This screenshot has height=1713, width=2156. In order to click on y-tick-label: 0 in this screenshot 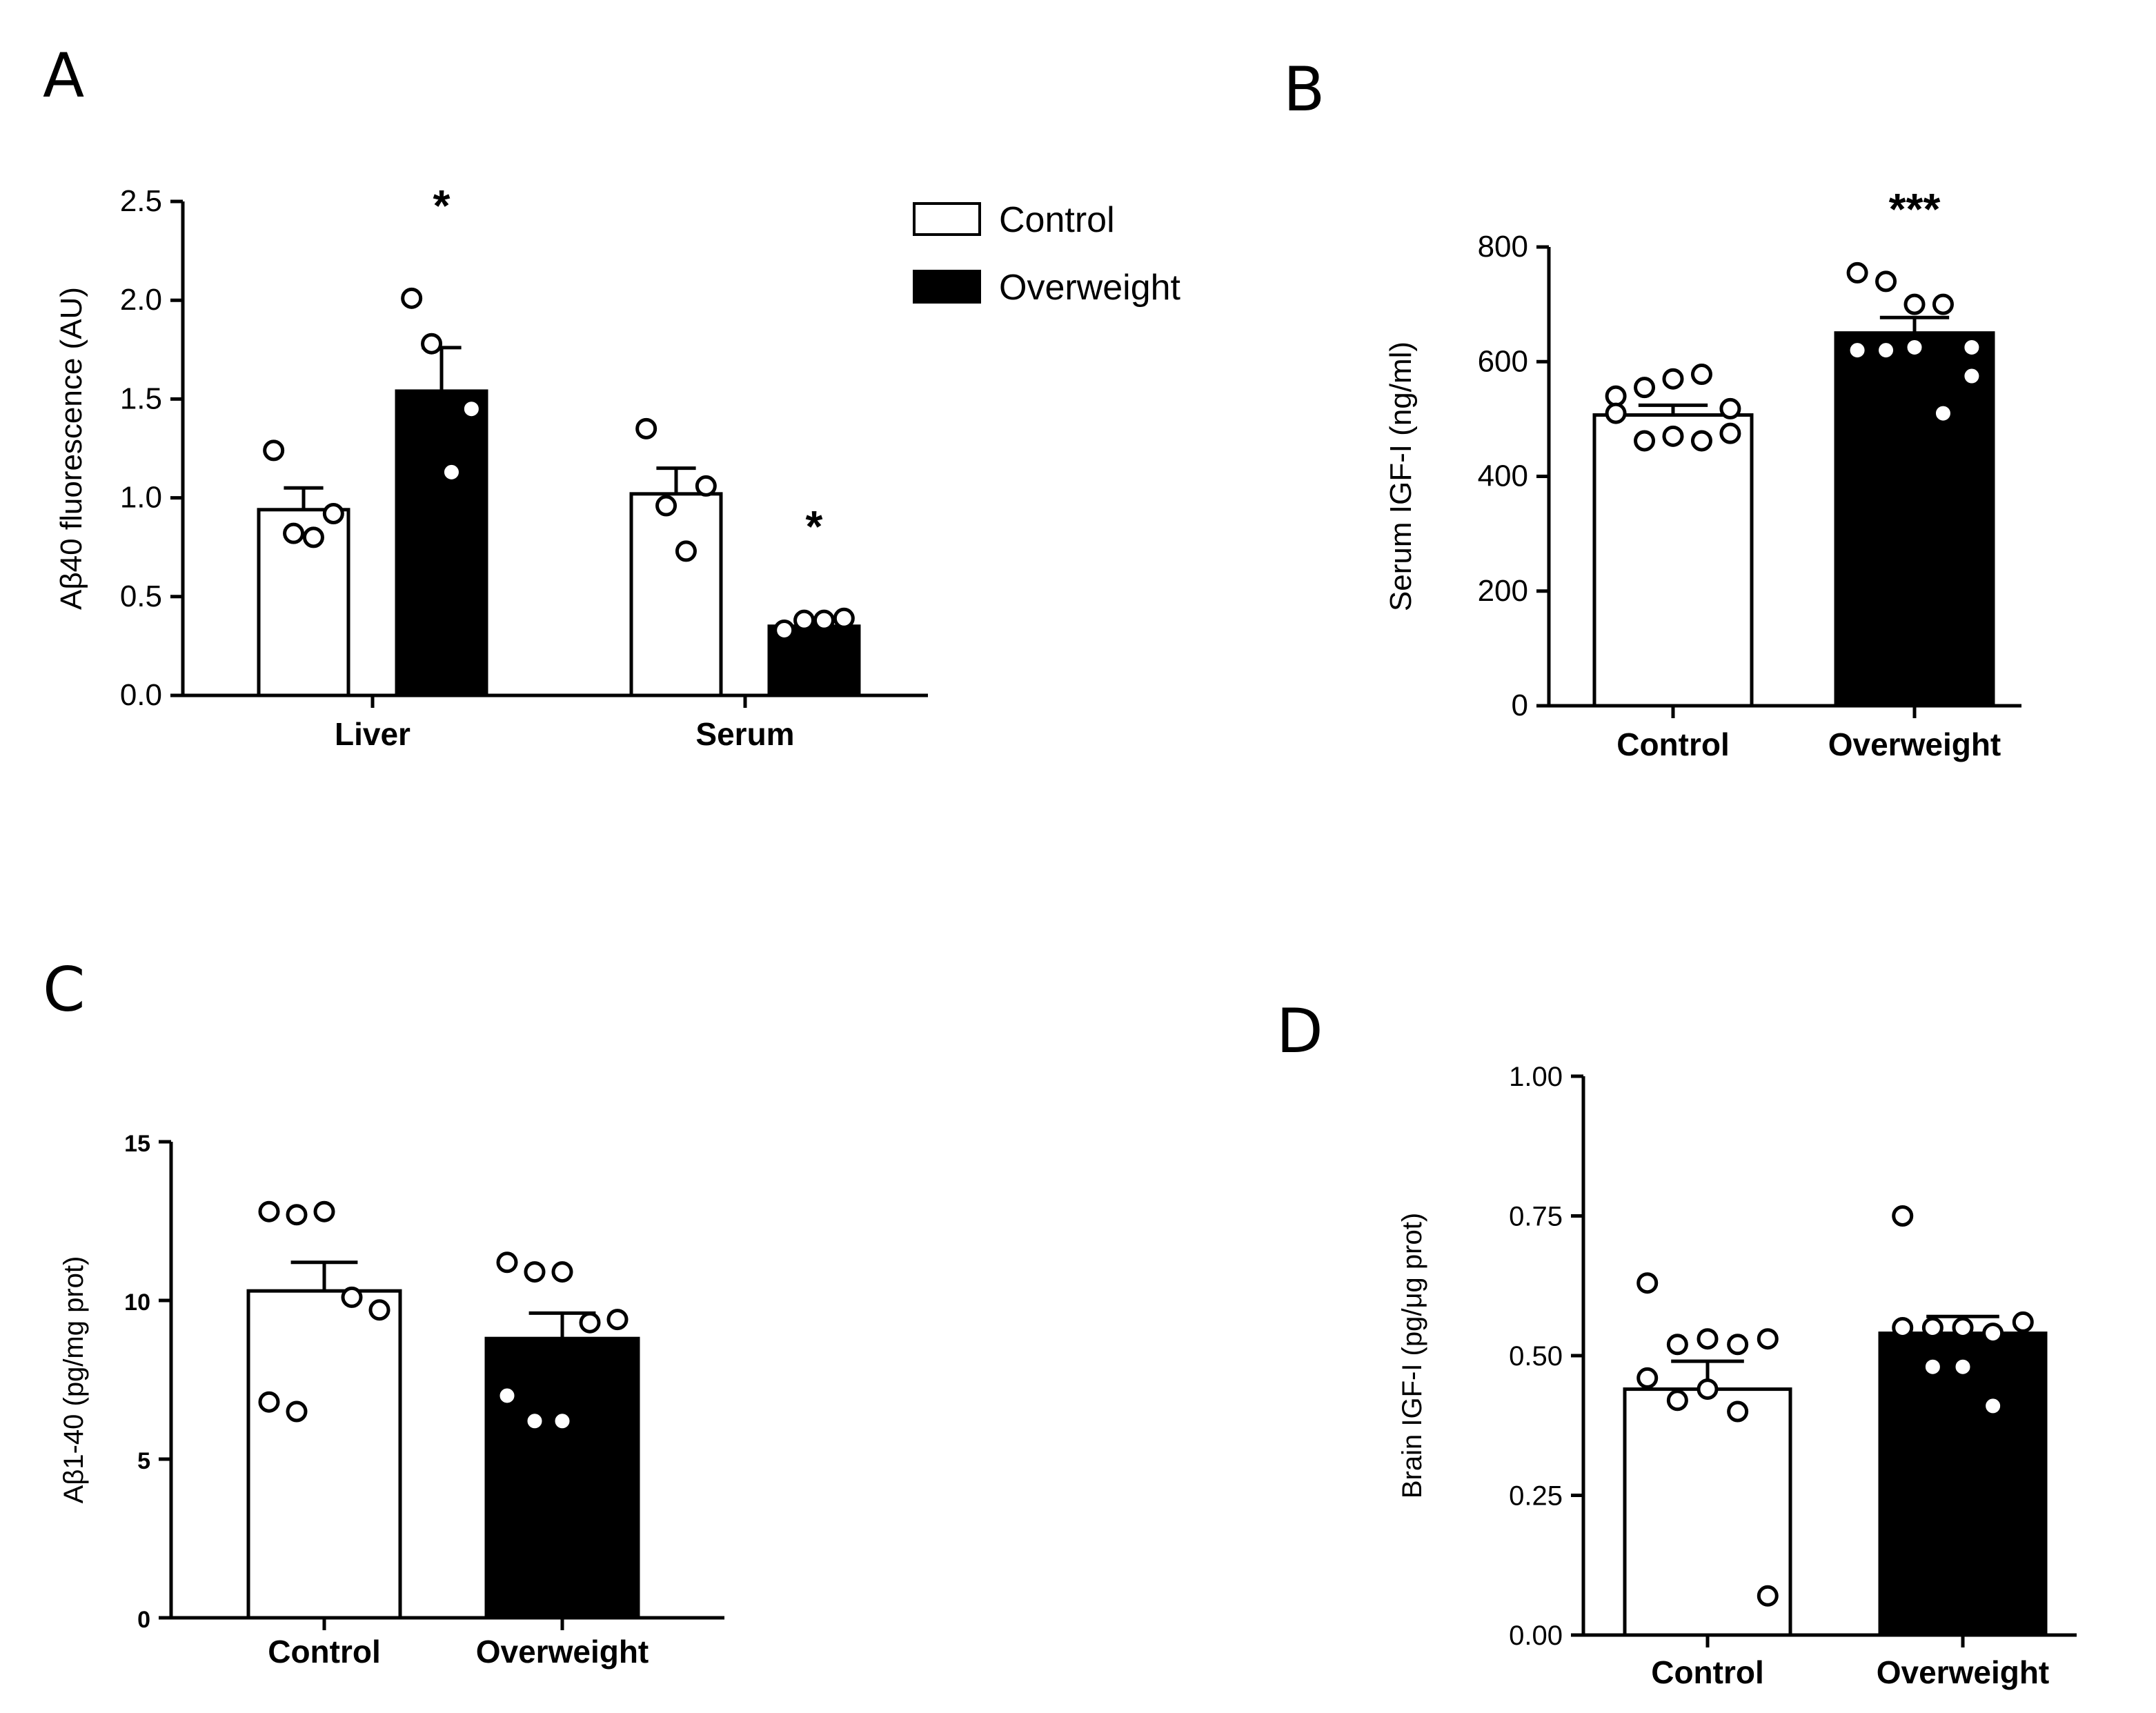, I will do `click(143, 1620)`.